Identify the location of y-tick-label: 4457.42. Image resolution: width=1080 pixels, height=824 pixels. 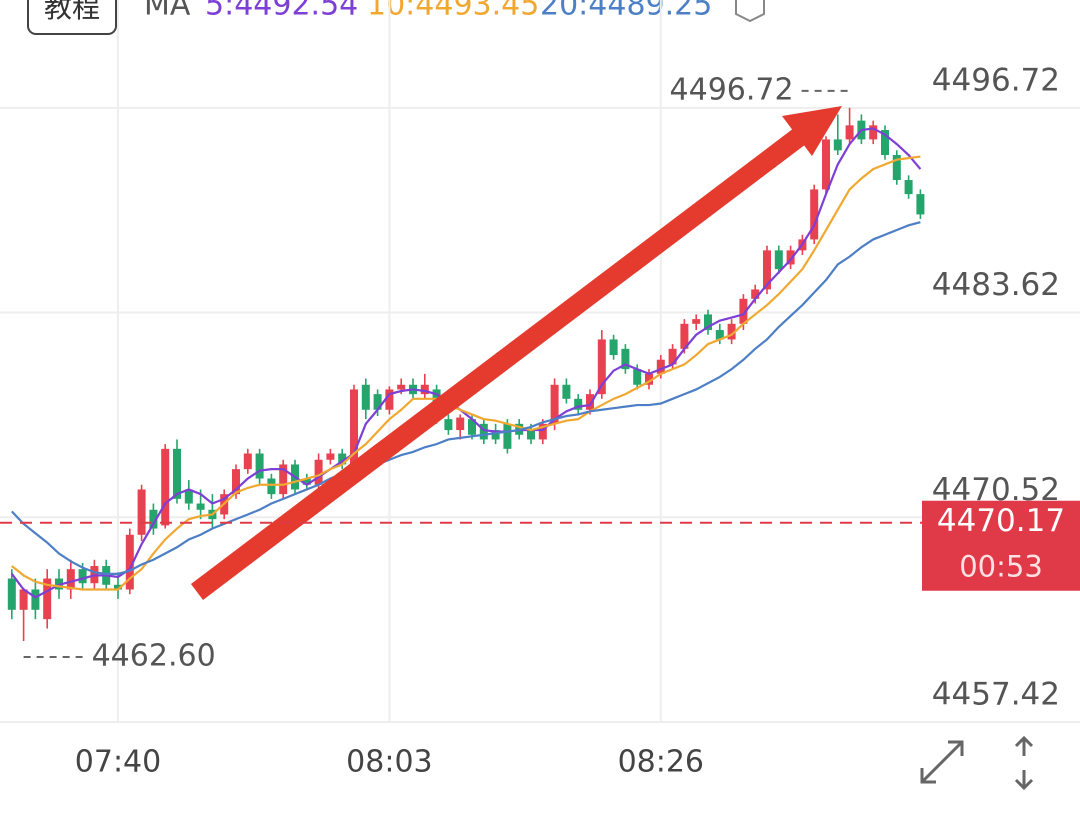
(996, 695).